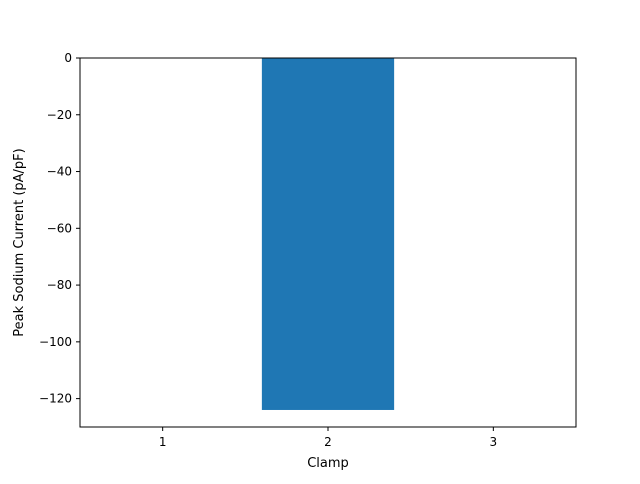  Describe the element at coordinates (163, 442) in the screenshot. I see `x-tick-label: 1` at that location.